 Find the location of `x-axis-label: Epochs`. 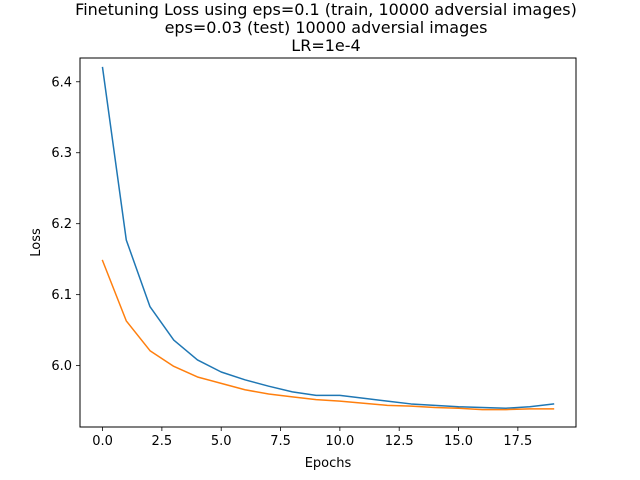

x-axis-label: Epochs is located at coordinates (328, 463).